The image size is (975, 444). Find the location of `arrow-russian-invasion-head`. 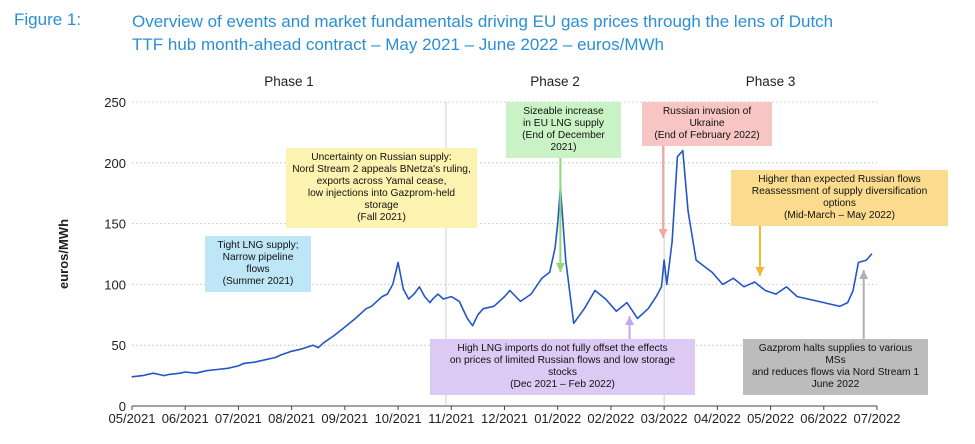

arrow-russian-invasion-head is located at coordinates (663, 233).